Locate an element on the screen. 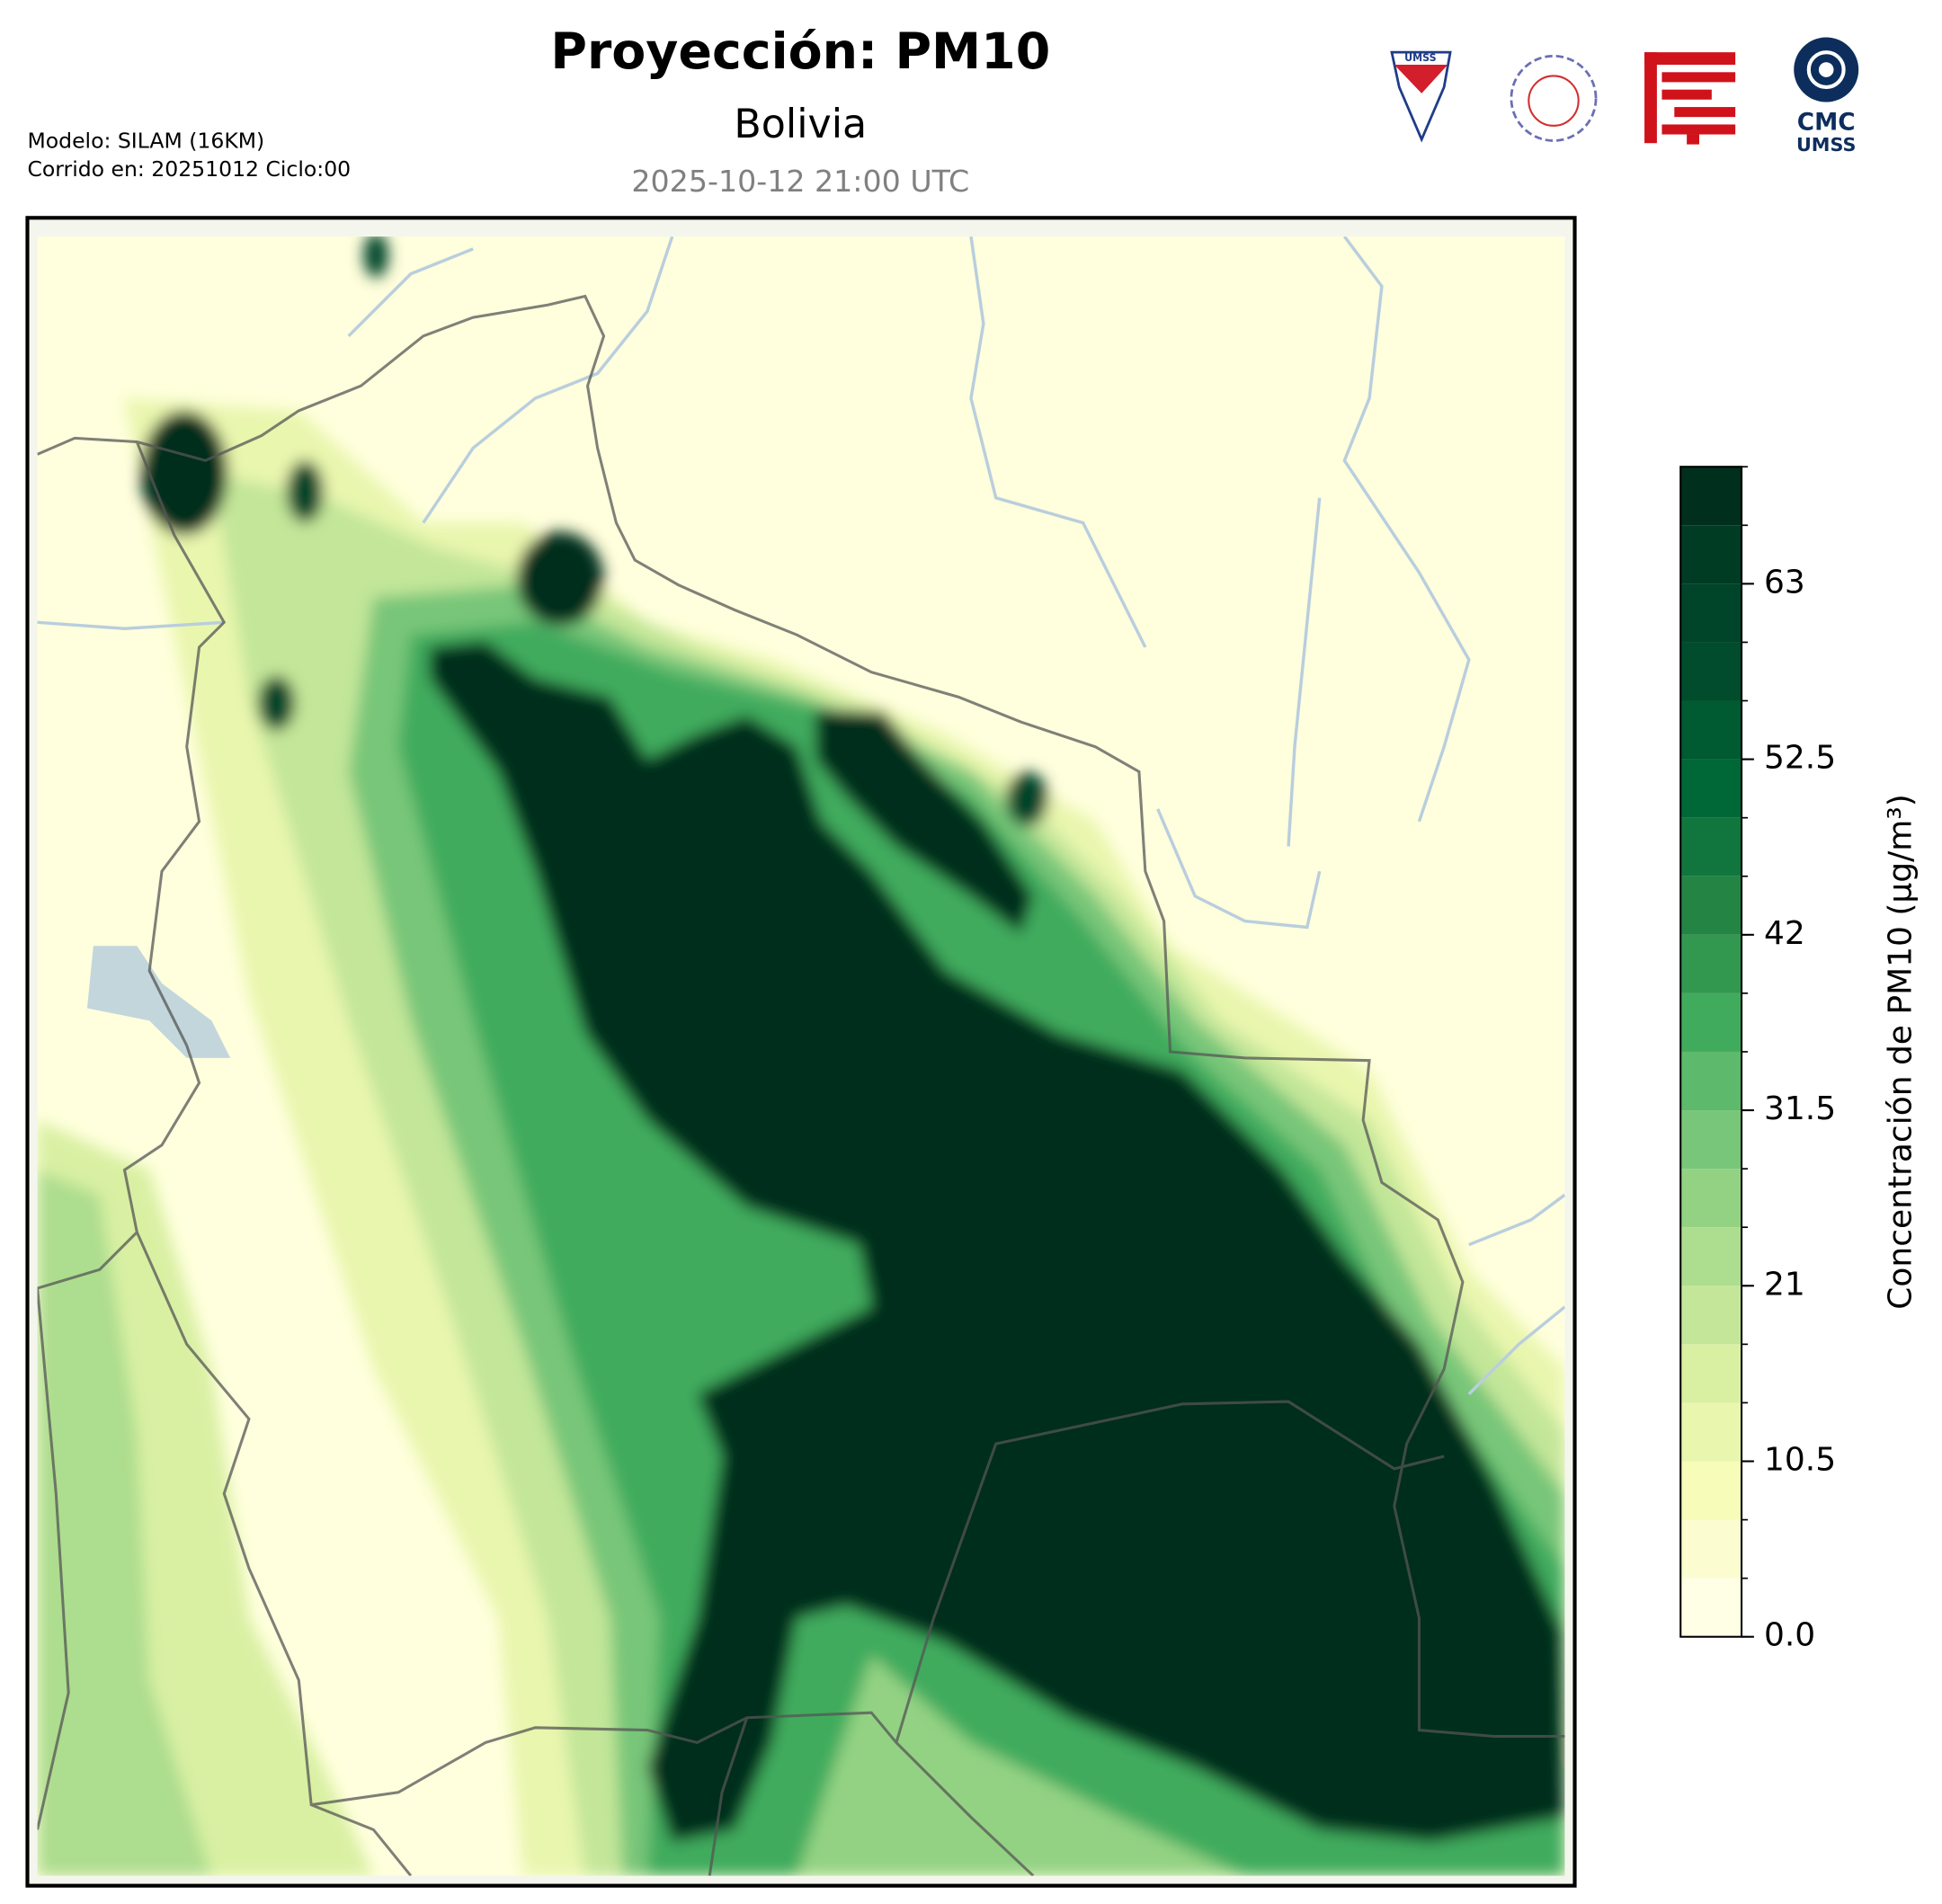  lake is located at coordinates (158, 1002).